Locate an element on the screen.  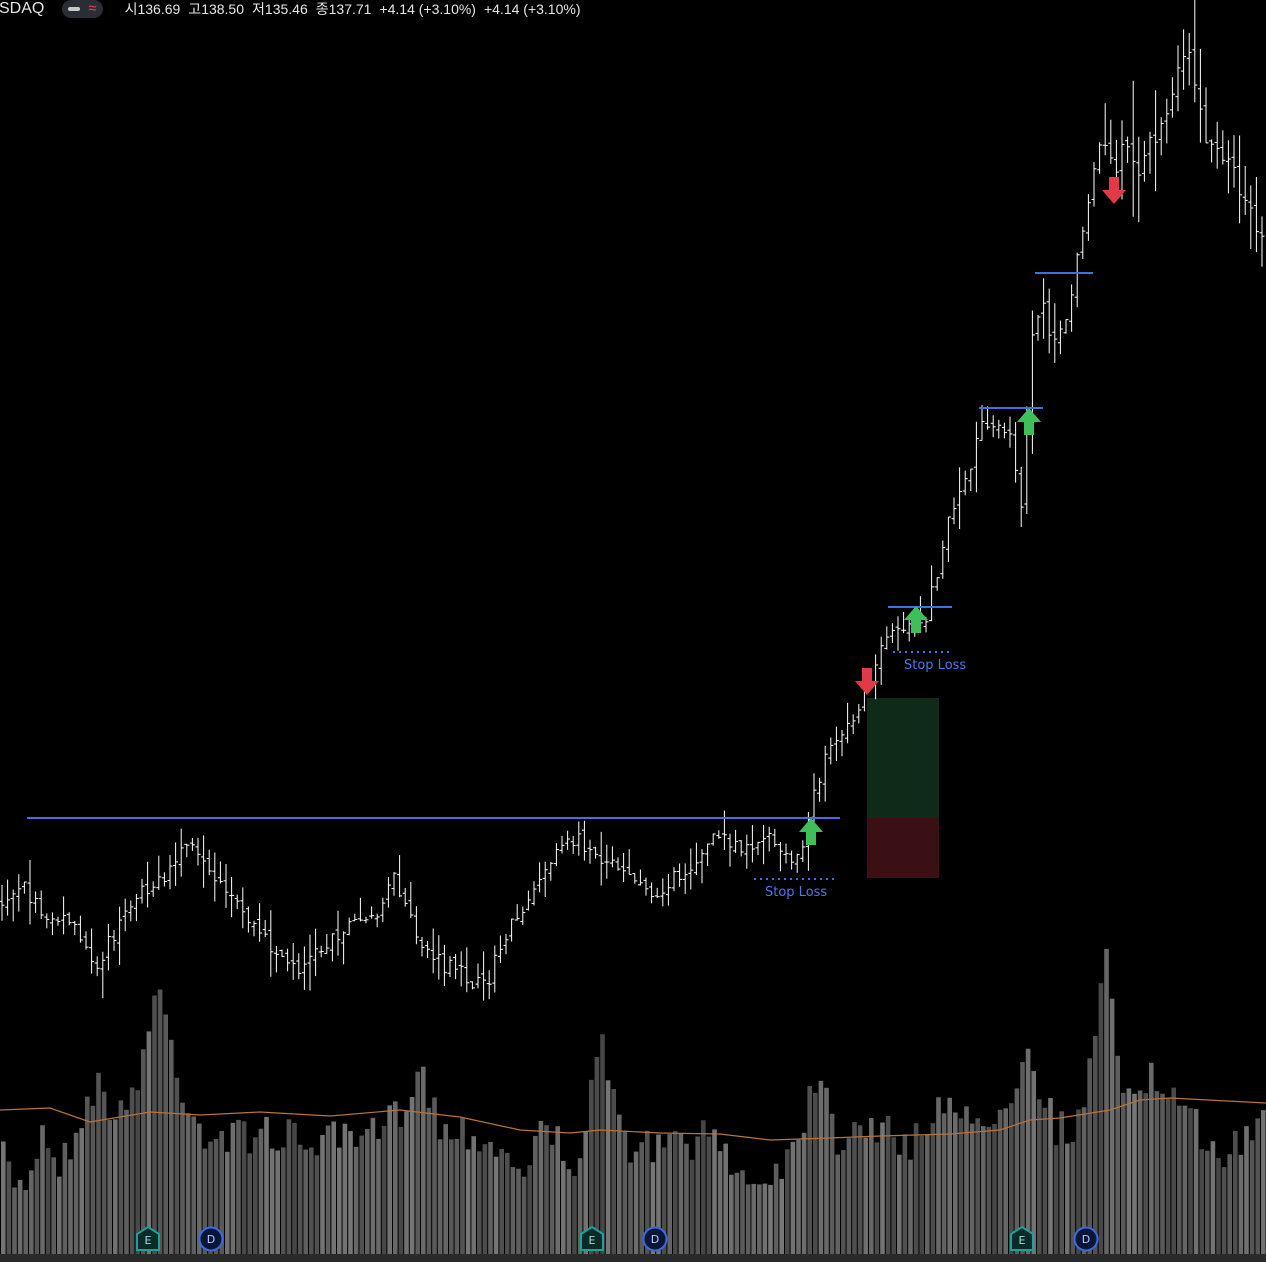
trade-signals is located at coordinates (962, 511).